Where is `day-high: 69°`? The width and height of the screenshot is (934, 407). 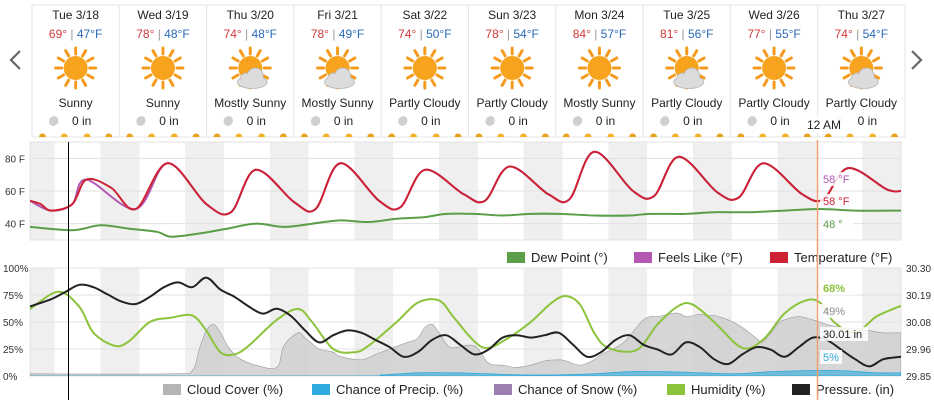
day-high: 69° is located at coordinates (58, 34).